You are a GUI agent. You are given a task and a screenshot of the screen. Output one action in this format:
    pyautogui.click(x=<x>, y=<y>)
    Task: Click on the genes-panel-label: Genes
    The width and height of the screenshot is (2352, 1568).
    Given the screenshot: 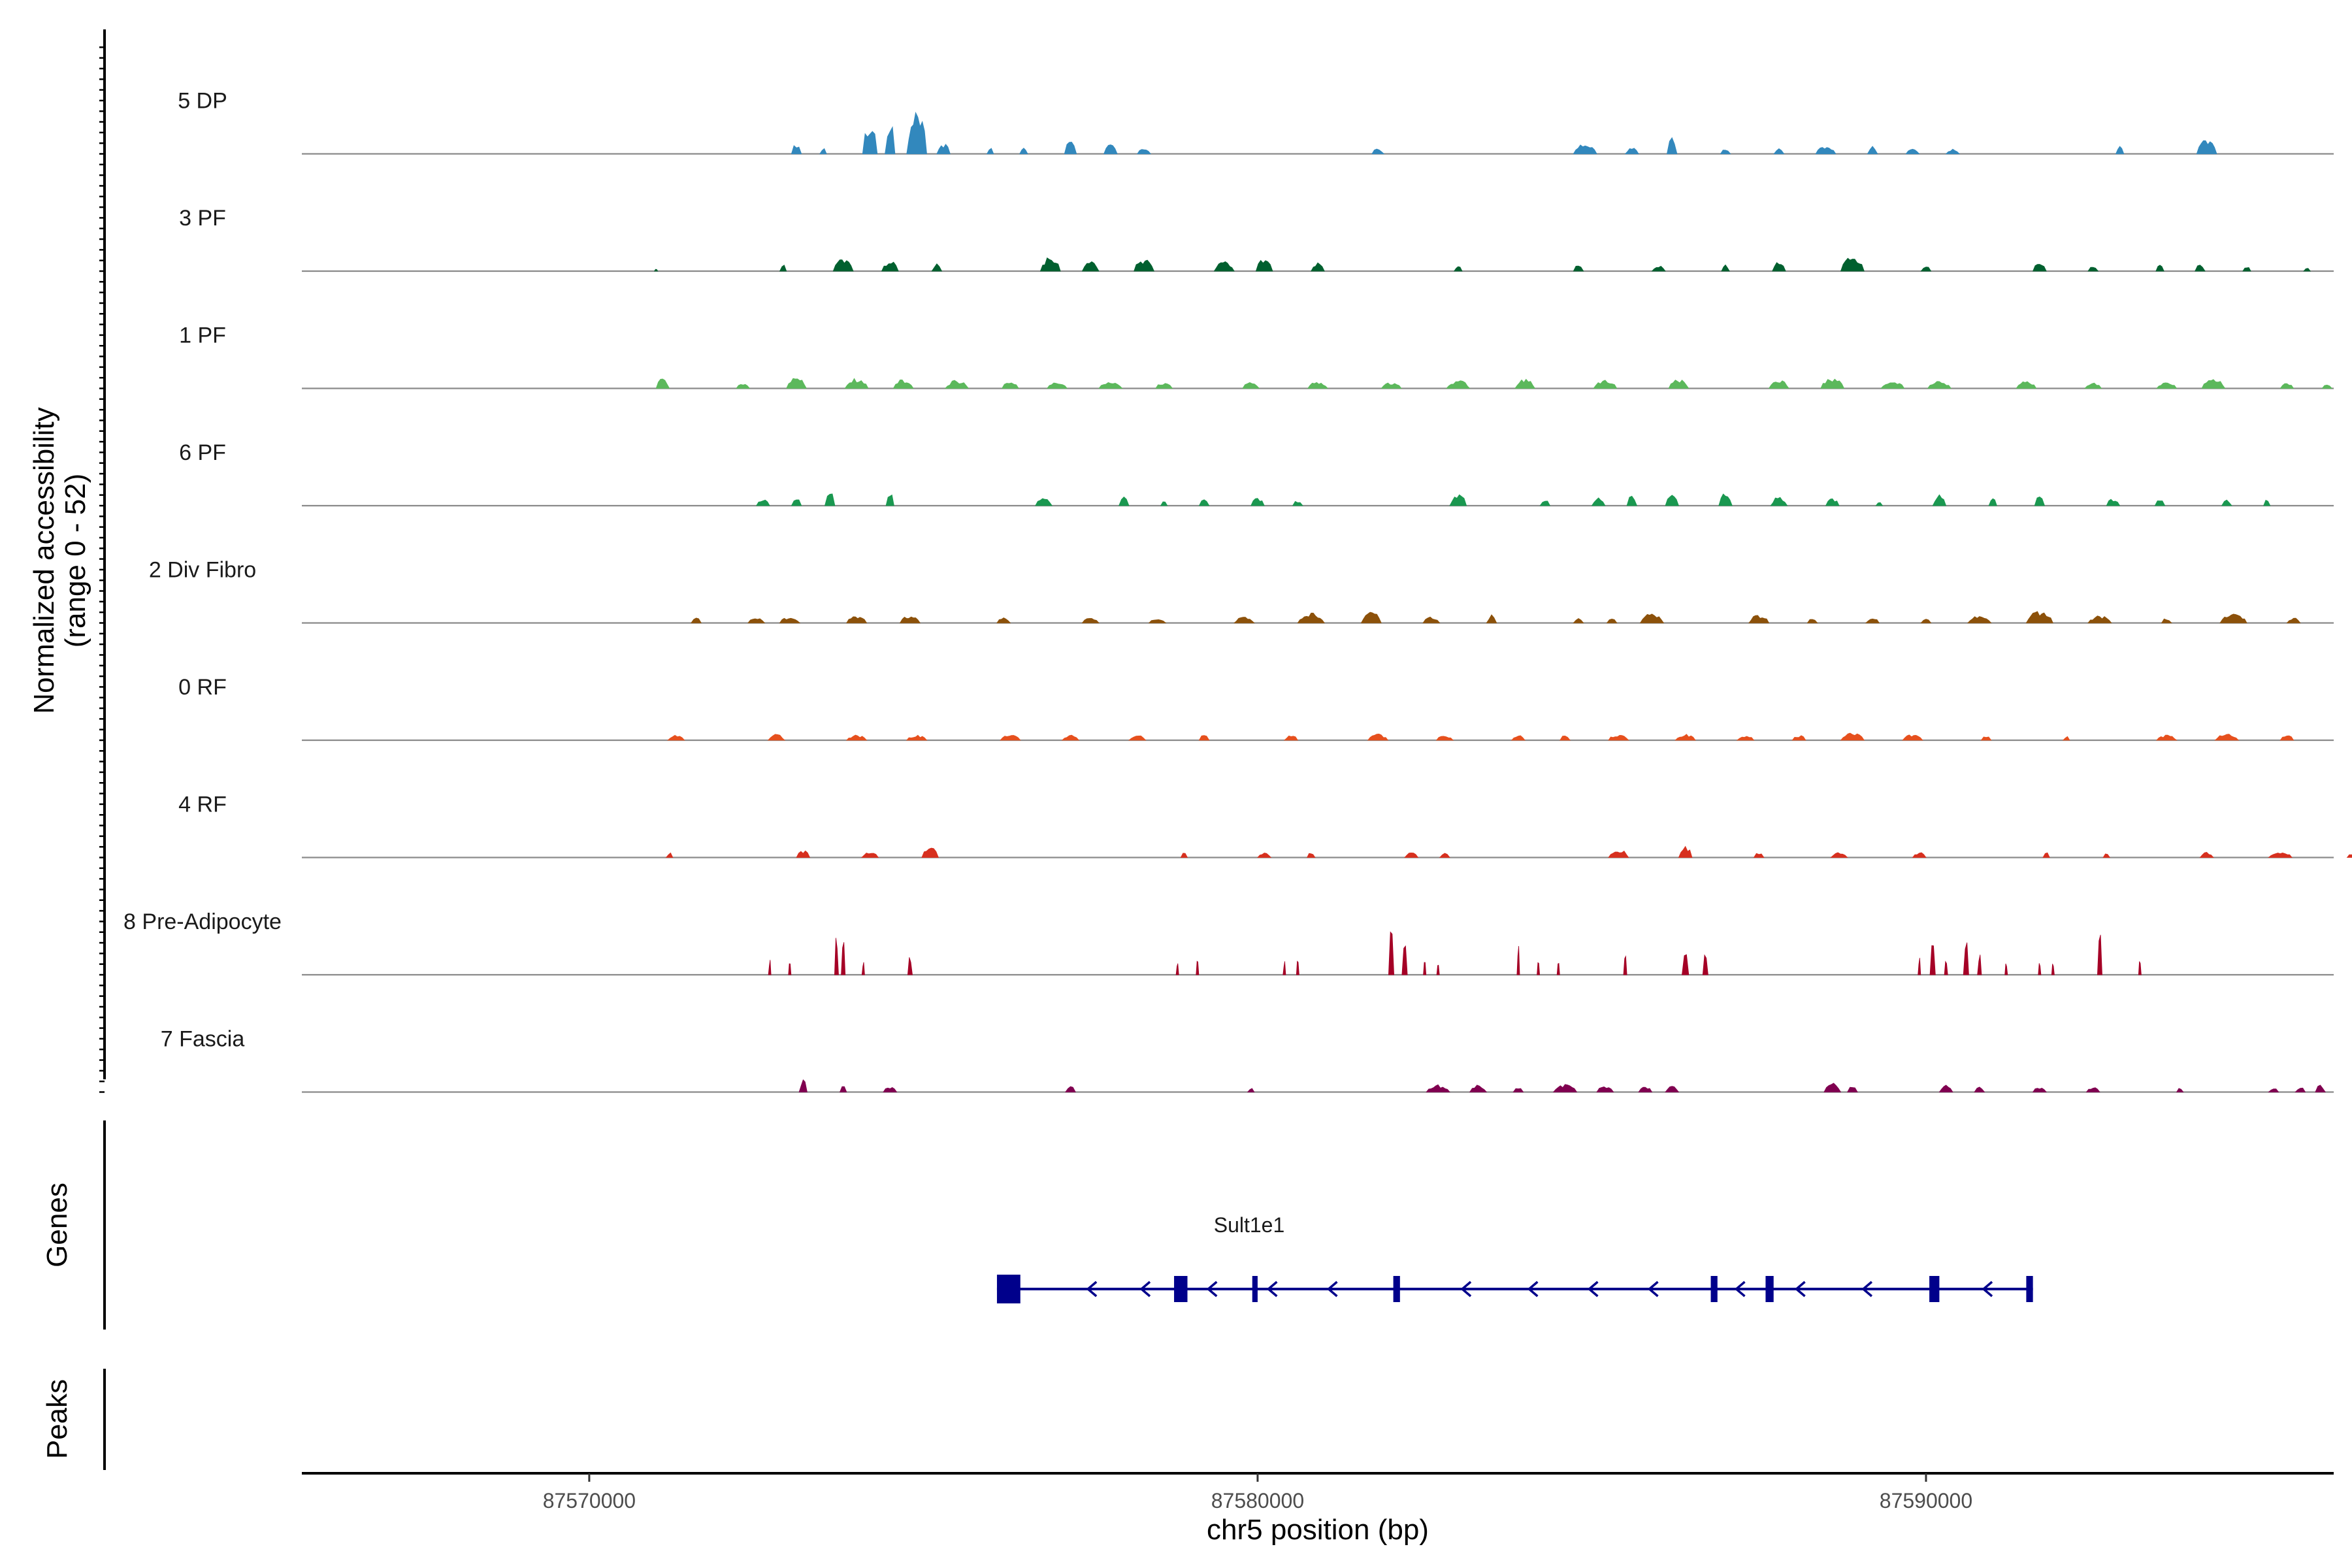 What is the action you would take?
    pyautogui.click(x=57, y=1225)
    